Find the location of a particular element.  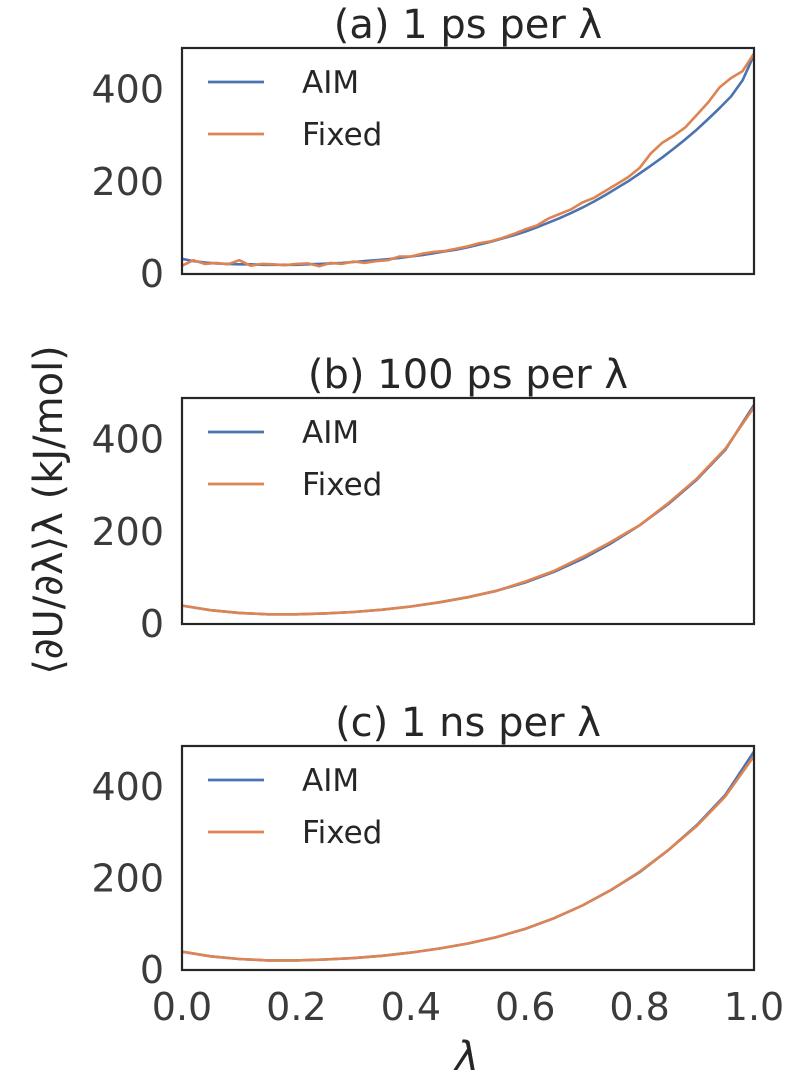

x-axis-label: λ is located at coordinates (466, 1057).